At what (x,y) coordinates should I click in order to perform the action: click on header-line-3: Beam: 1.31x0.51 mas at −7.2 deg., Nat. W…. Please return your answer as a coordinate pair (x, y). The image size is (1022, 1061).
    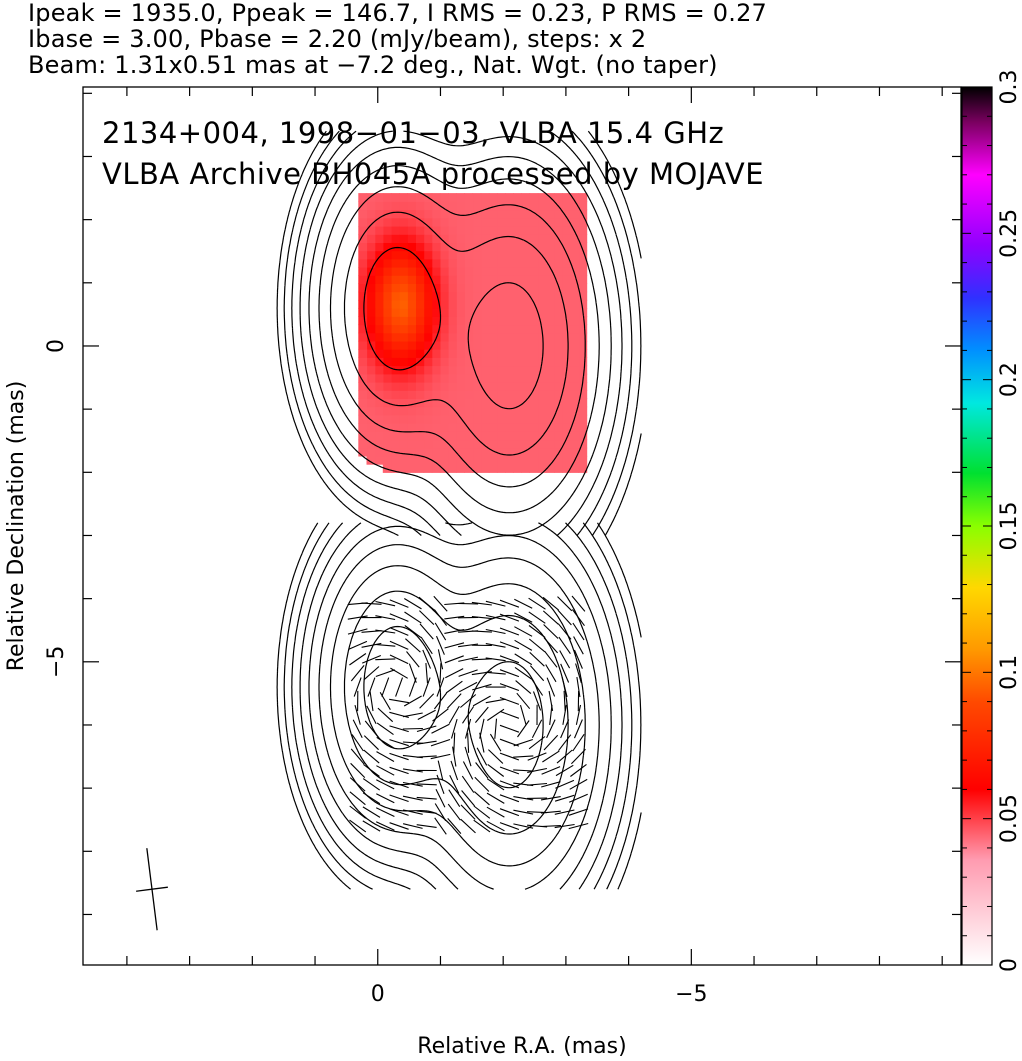
    Looking at the image, I should click on (373, 65).